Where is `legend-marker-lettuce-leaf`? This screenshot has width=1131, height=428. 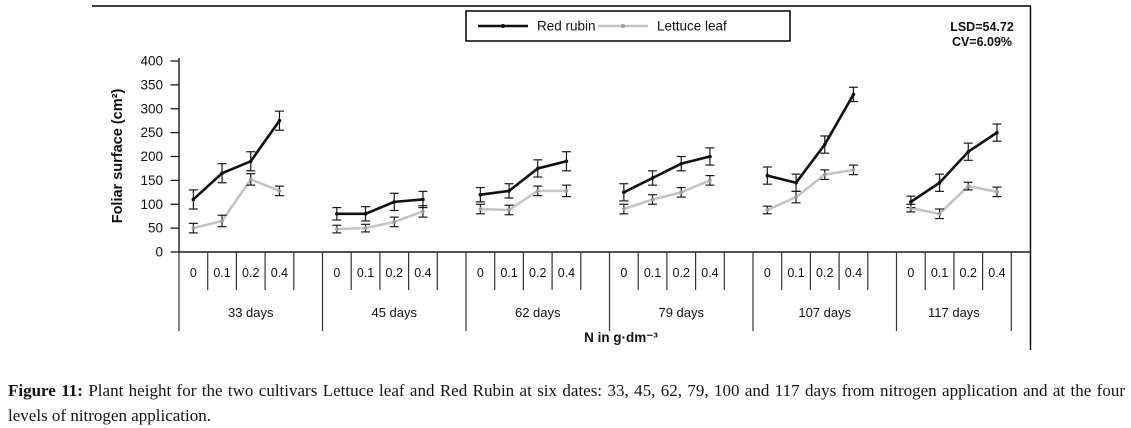 legend-marker-lettuce-leaf is located at coordinates (623, 26).